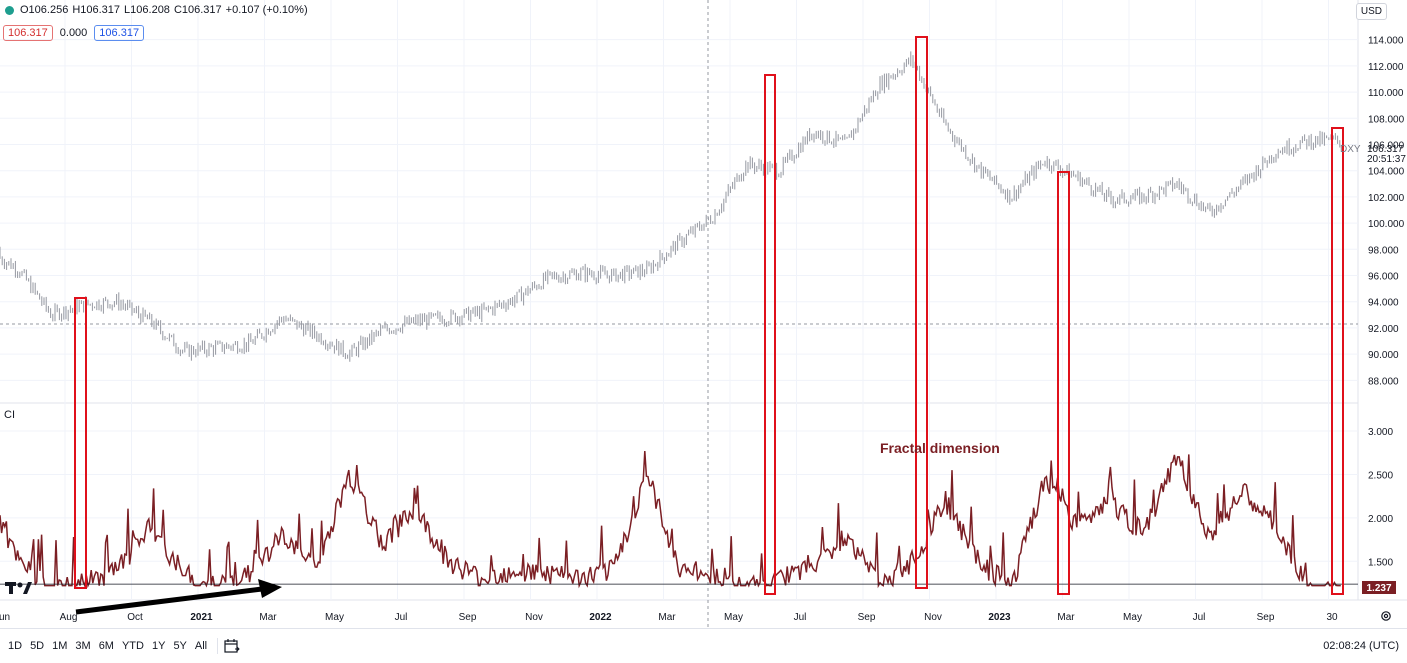 The image size is (1407, 663). Describe the element at coordinates (197, 10) in the screenshot. I see `close-value: C106.317` at that location.